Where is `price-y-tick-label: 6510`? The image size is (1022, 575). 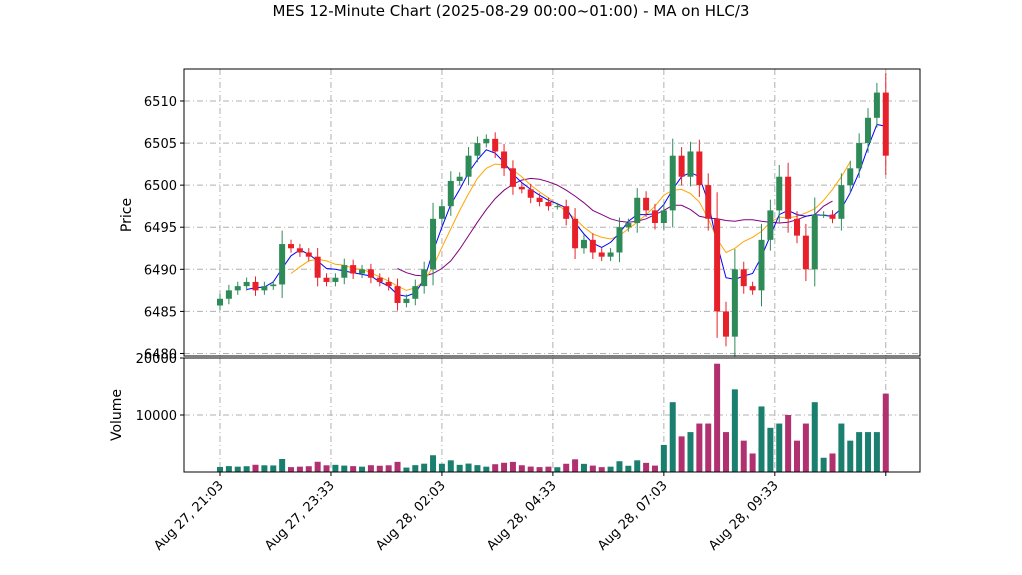
price-y-tick-label: 6510 is located at coordinates (160, 102).